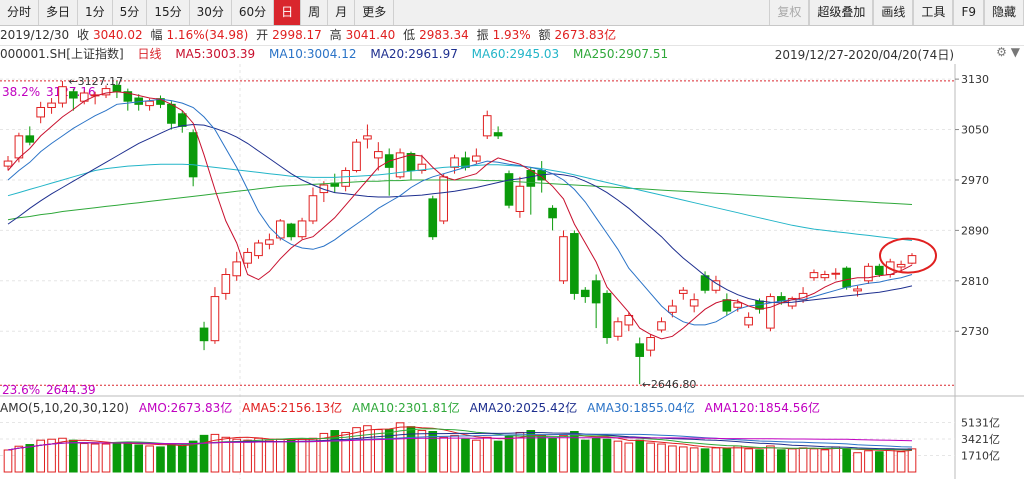 The width and height of the screenshot is (1024, 479). What do you see at coordinates (515, 54) in the screenshot?
I see `ma60-legend: MA60:2945.03` at bounding box center [515, 54].